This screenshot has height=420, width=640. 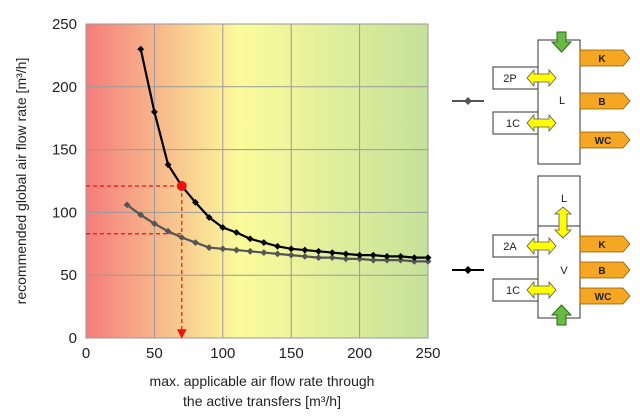 What do you see at coordinates (561, 250) in the screenshot?
I see `bottom-house-diagram: 2A 1C L V K B WC` at bounding box center [561, 250].